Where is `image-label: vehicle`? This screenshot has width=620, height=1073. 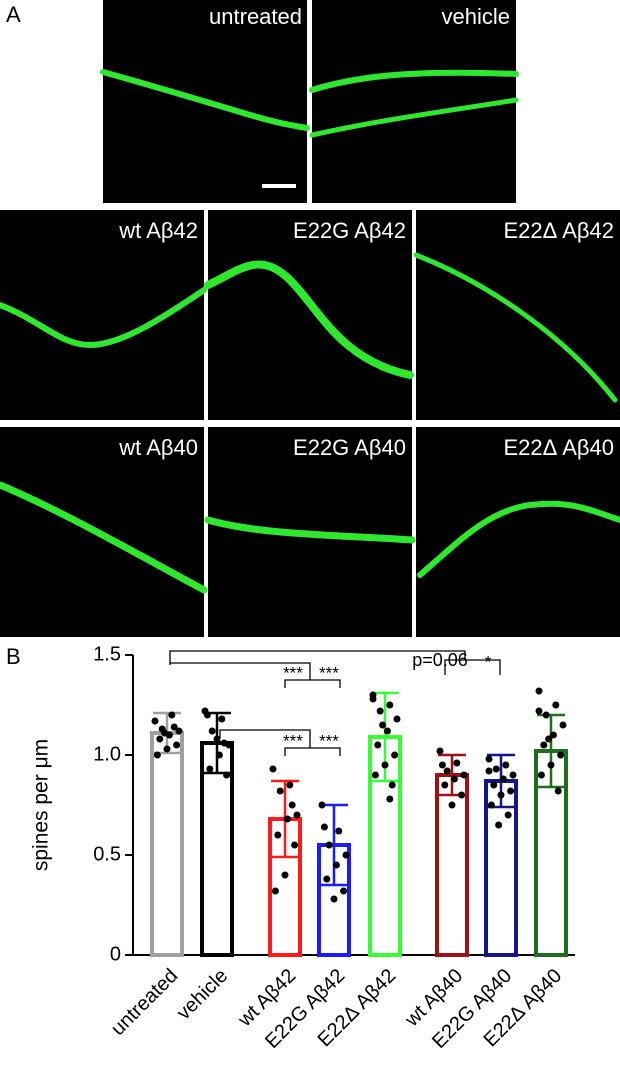 image-label: vehicle is located at coordinates (476, 16).